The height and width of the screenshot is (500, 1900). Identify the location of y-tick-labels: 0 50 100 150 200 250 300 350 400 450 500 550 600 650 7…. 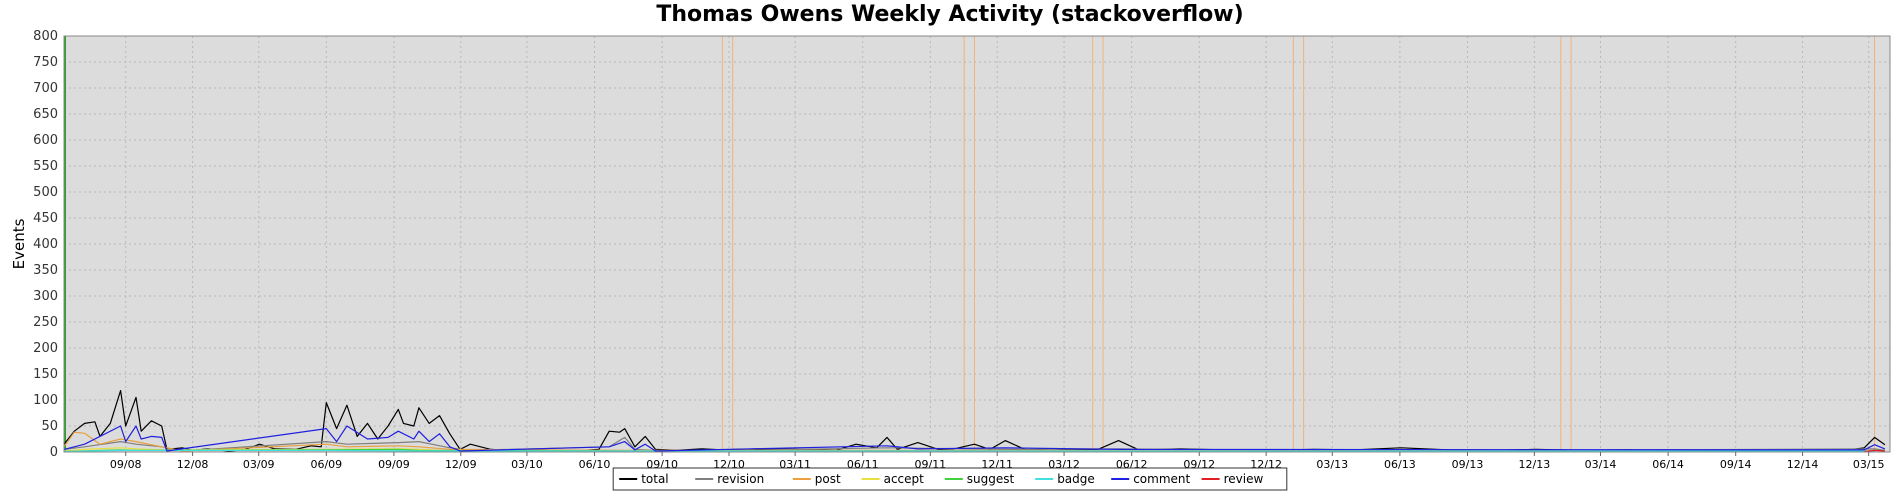
(45, 244).